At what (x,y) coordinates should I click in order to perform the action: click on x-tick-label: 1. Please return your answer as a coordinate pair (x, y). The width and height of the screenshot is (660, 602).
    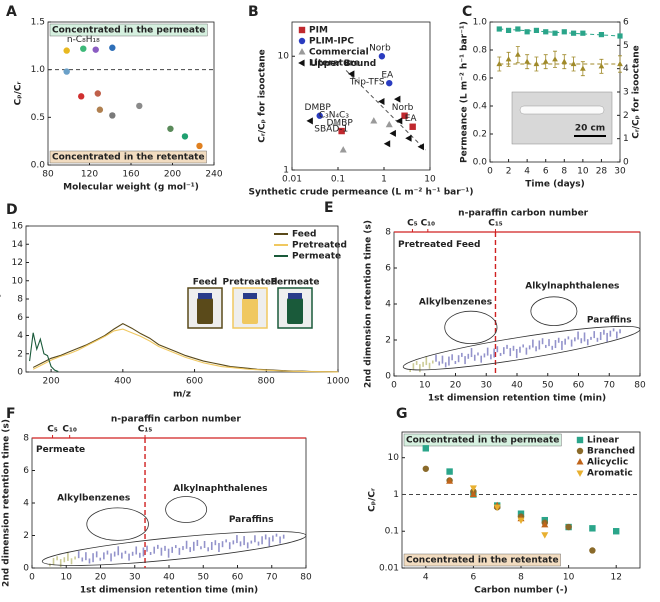
    Looking at the image, I should click on (384, 180).